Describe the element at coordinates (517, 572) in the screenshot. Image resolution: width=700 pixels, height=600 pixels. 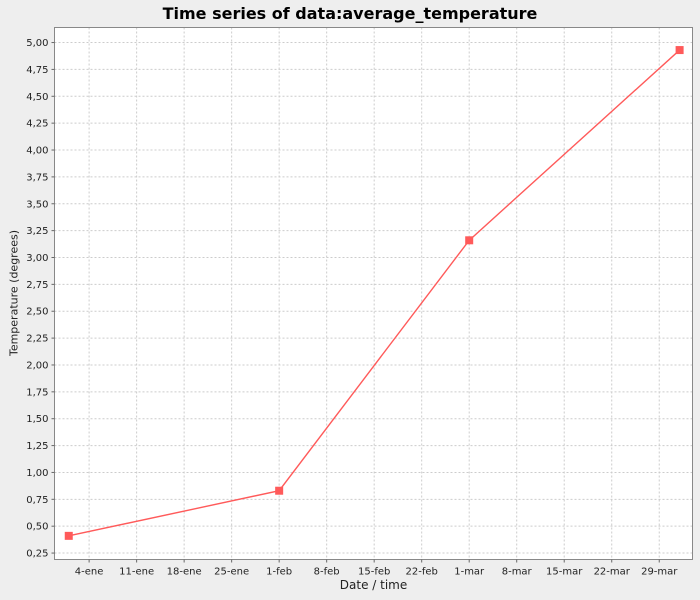
I see `x-tick-label: 8-mar` at that location.